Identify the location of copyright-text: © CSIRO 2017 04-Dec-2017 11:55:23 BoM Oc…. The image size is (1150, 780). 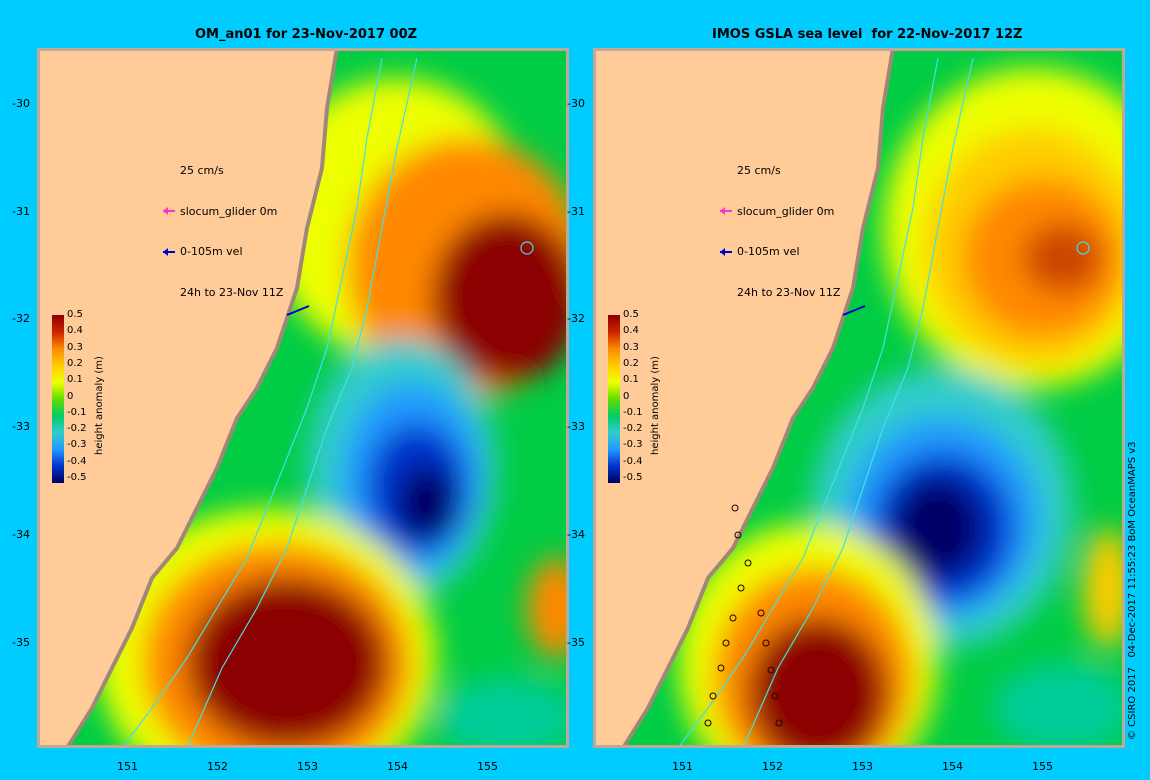
(1132, 590).